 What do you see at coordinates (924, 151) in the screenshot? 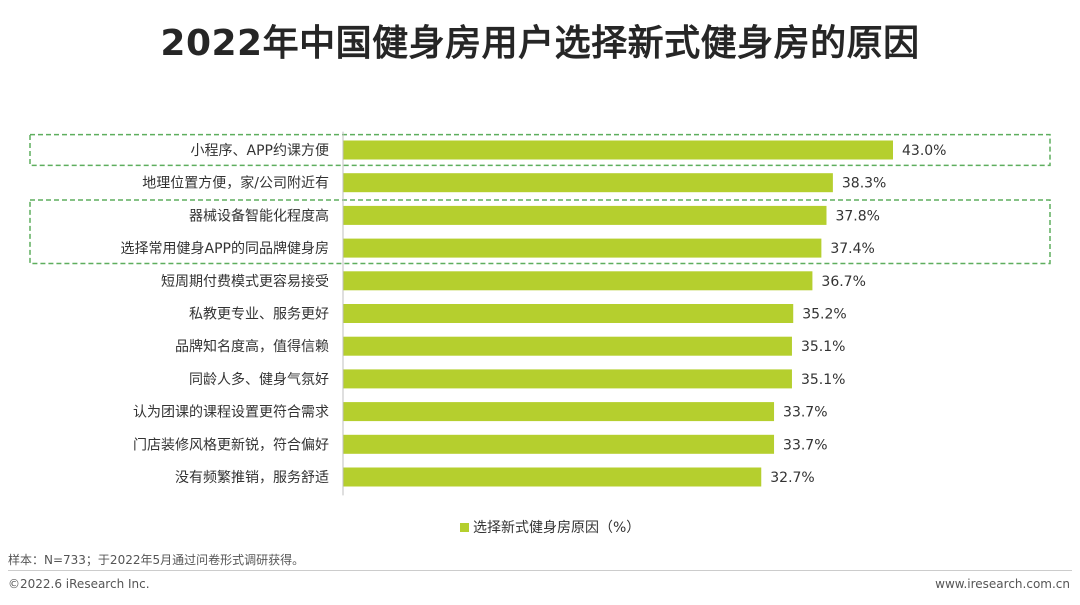
I see `value-label: 43.0%` at bounding box center [924, 151].